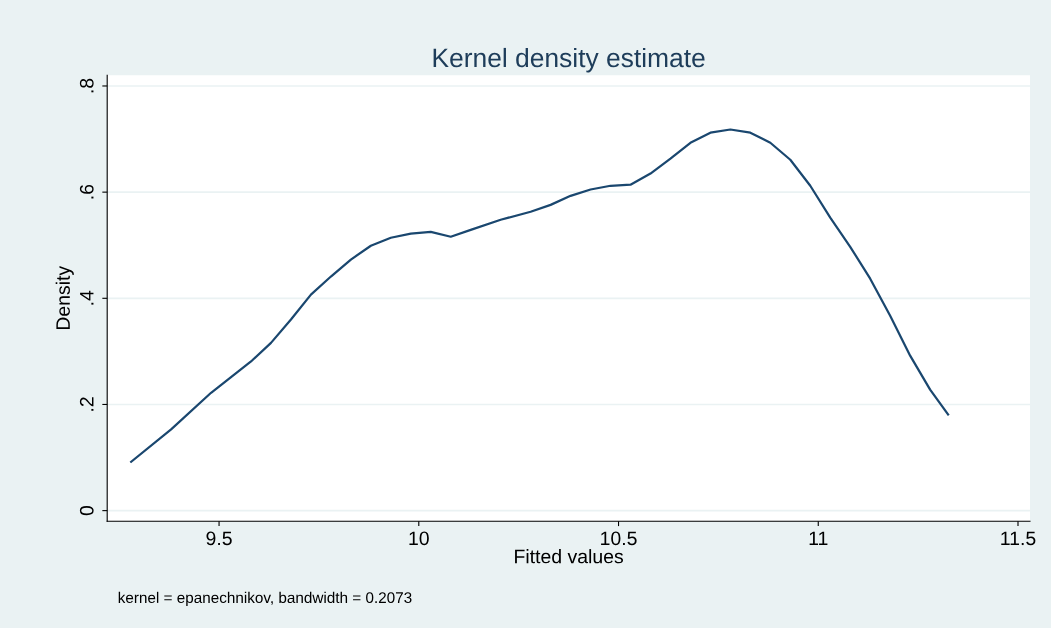 The image size is (1051, 628). What do you see at coordinates (219, 538) in the screenshot?
I see `x-tick-label: 9.5` at bounding box center [219, 538].